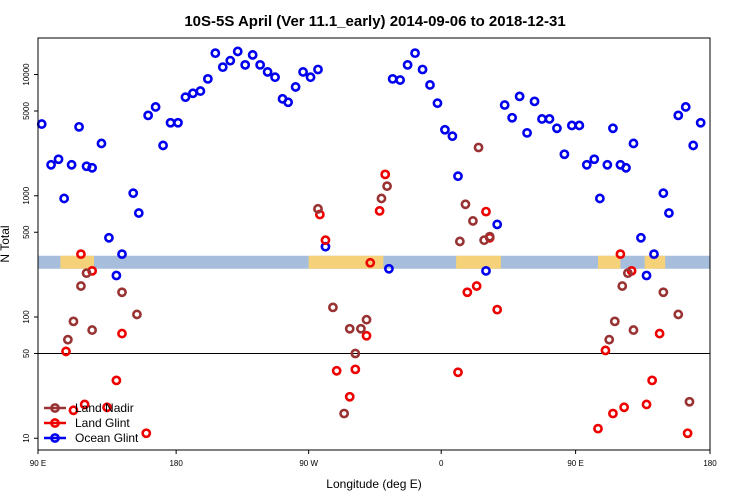  Describe the element at coordinates (107, 438) in the screenshot. I see `legend-label-ocean-glint: Ocean Glint` at that location.